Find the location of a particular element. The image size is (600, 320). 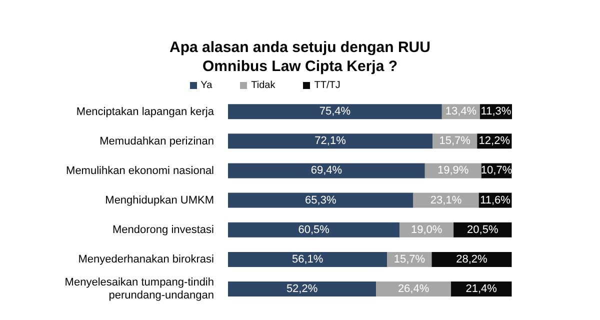

y-tick-label: Menyederhanakan birokrasi is located at coordinates (146, 260).